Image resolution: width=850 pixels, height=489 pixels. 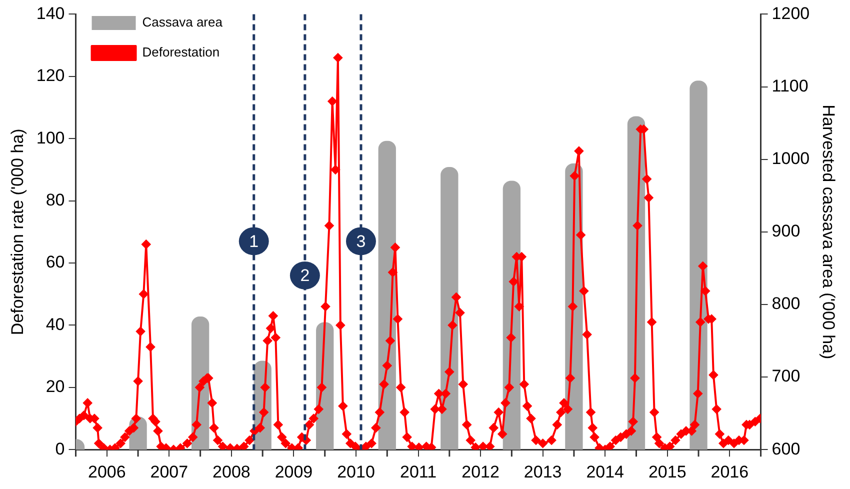 What do you see at coordinates (293, 472) in the screenshot?
I see `x-tick-label: 2009` at bounding box center [293, 472].